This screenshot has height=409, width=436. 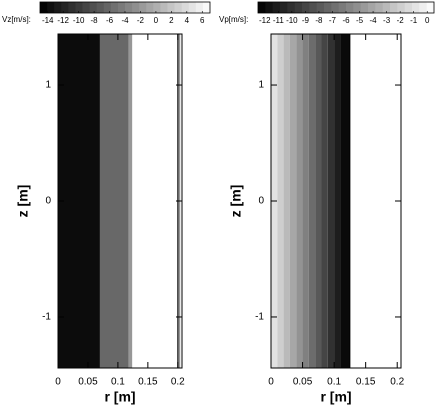 What do you see at coordinates (48, 20) in the screenshot?
I see `colorbar-tick-label: -14` at bounding box center [48, 20].